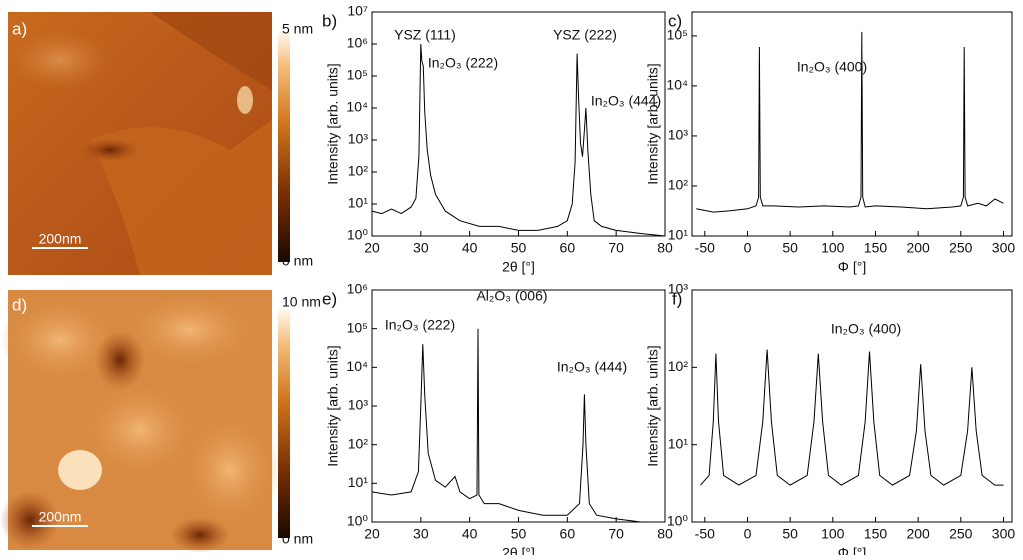 The image size is (1023, 560). I want to click on afm-image-d, so click(140, 421).